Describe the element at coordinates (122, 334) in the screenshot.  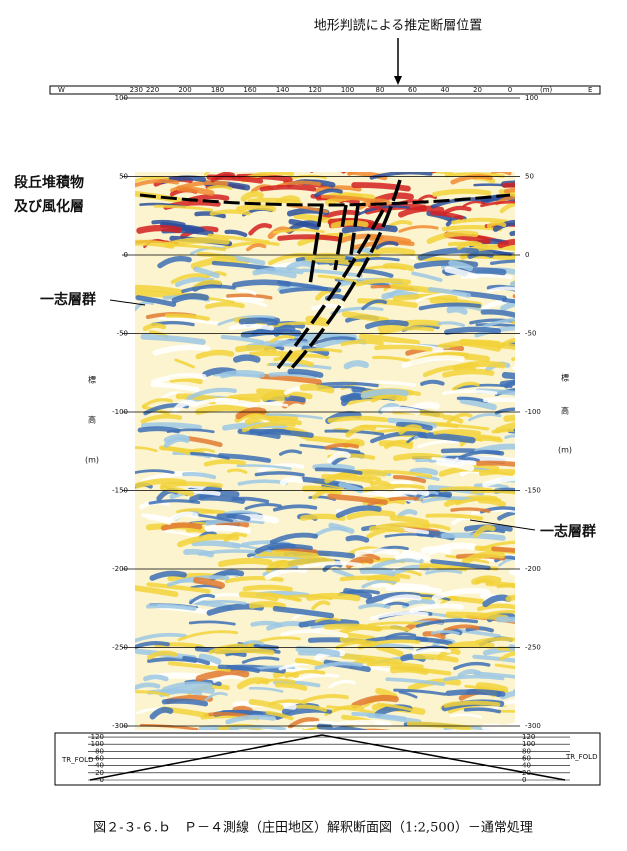
I see `elevation-tick-label: -50` at that location.